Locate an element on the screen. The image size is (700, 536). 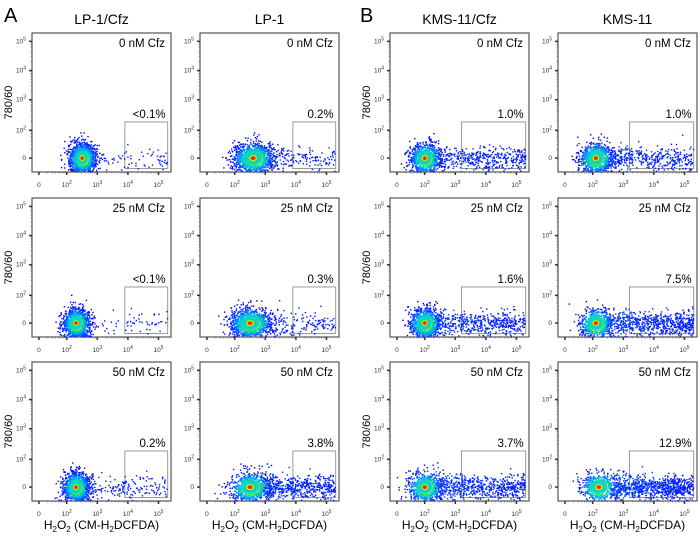
condition-label: 25 nM Cfz is located at coordinates (139, 209).